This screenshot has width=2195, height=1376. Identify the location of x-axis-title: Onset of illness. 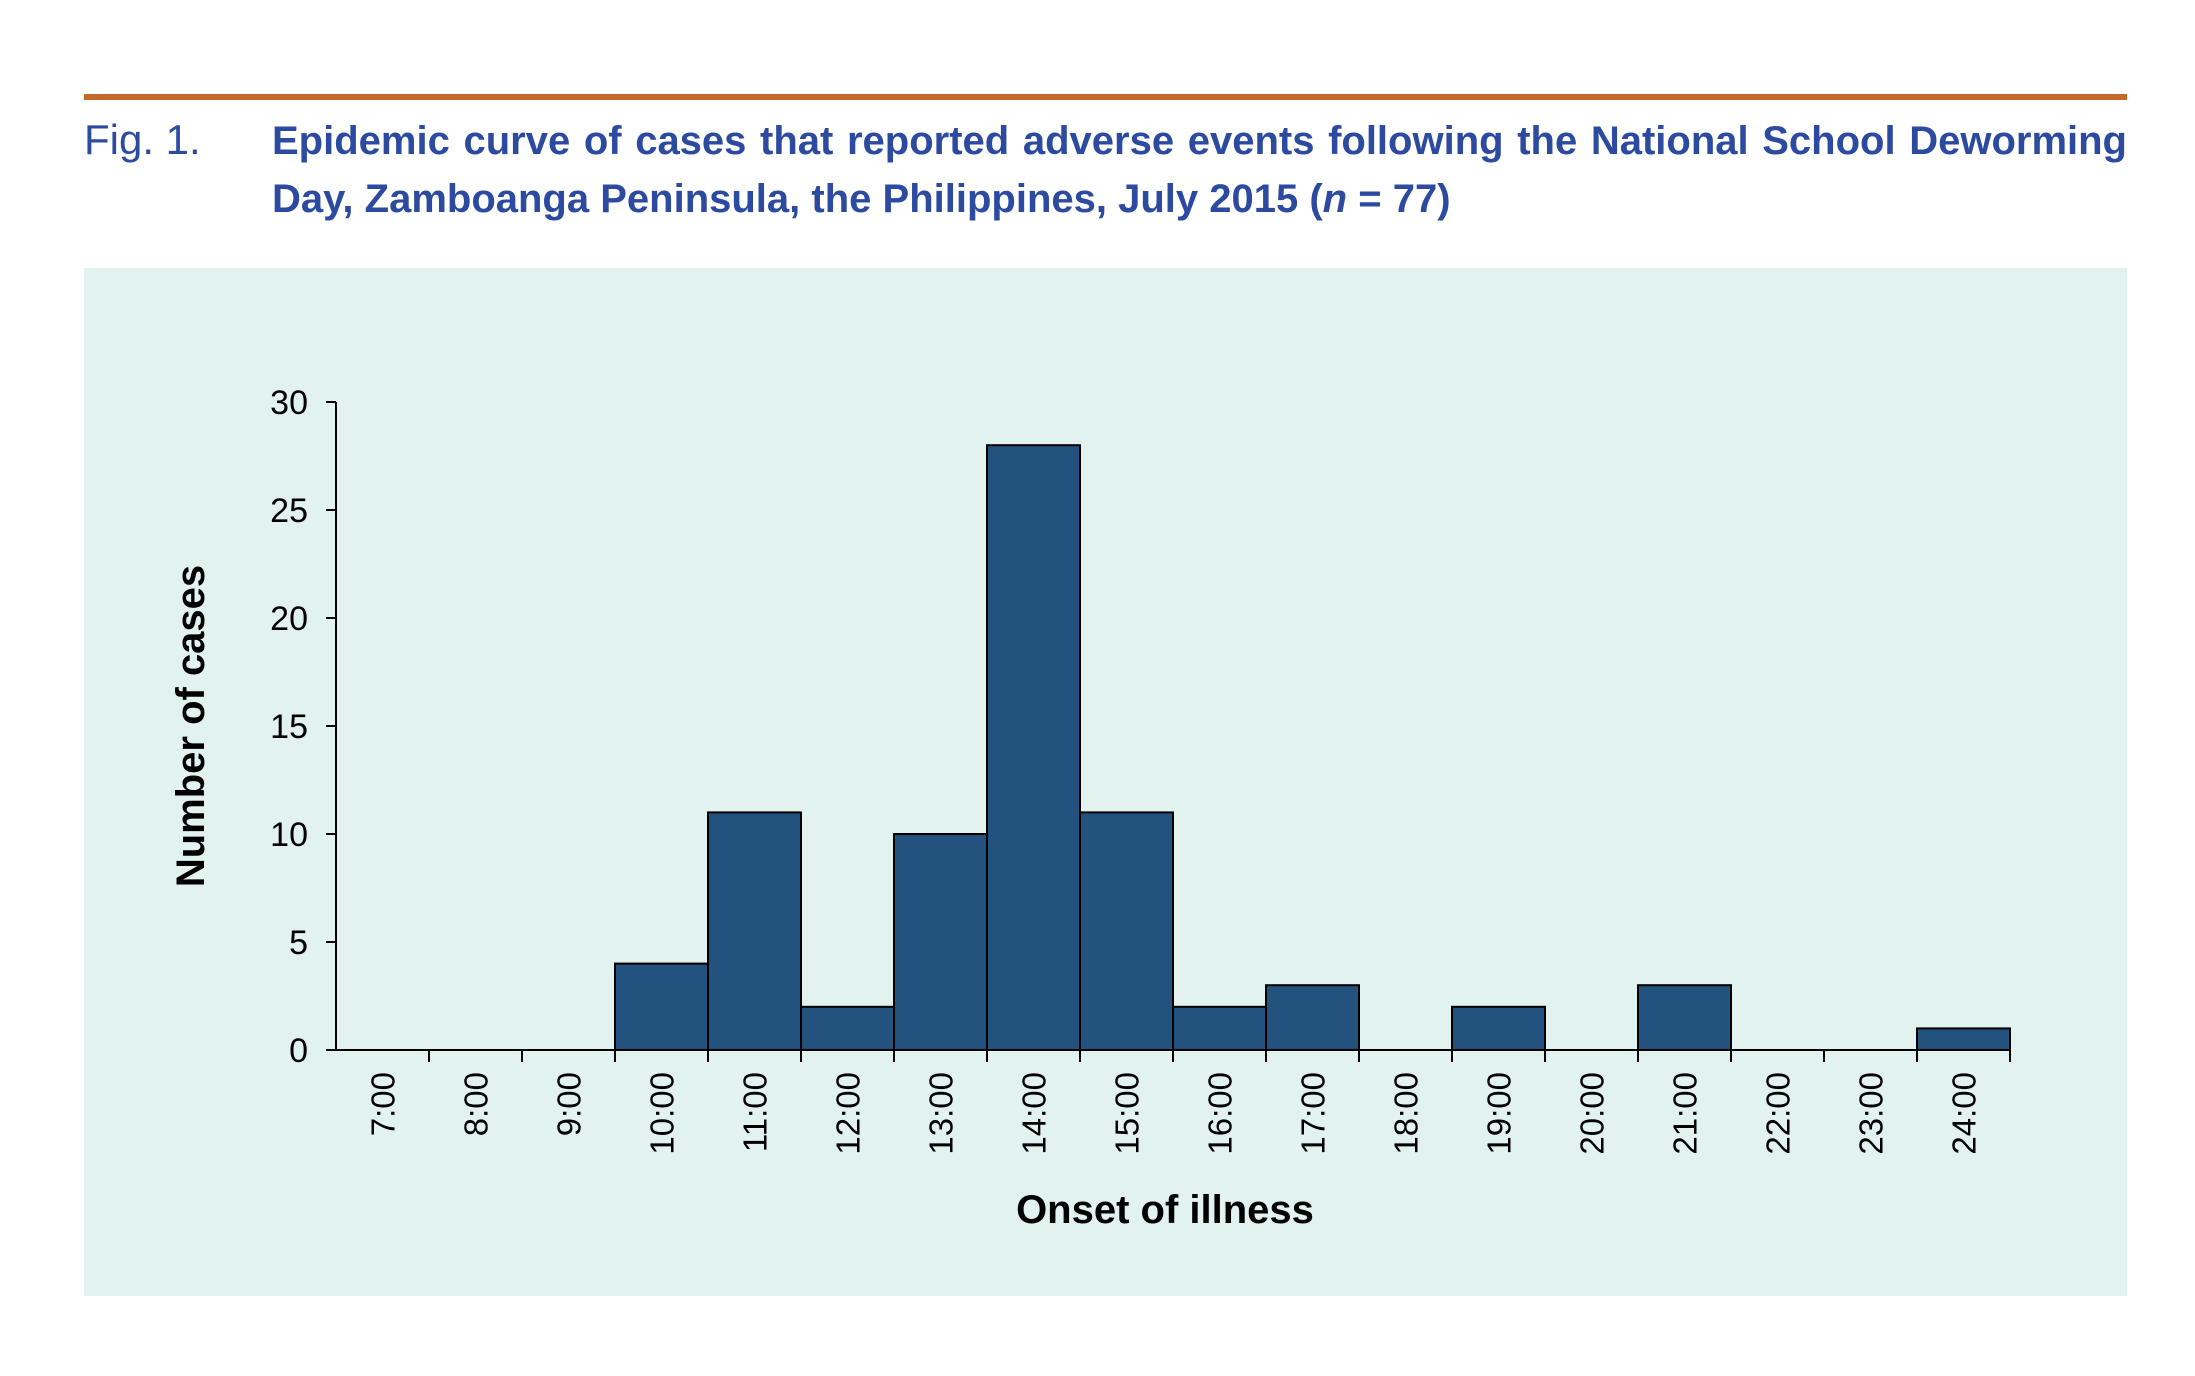
(1165, 1210).